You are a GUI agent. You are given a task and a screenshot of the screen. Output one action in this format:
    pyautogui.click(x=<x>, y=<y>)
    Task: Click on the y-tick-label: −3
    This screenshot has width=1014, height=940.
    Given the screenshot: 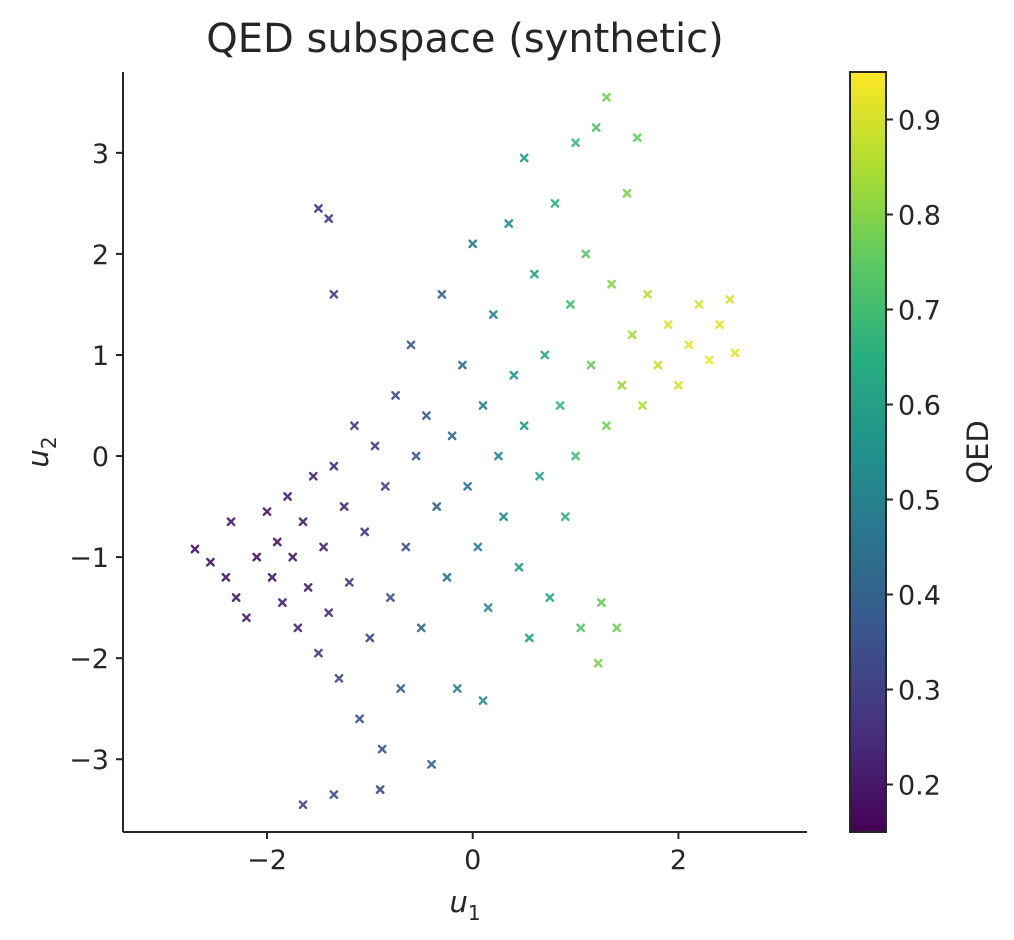 What is the action you would take?
    pyautogui.click(x=89, y=760)
    